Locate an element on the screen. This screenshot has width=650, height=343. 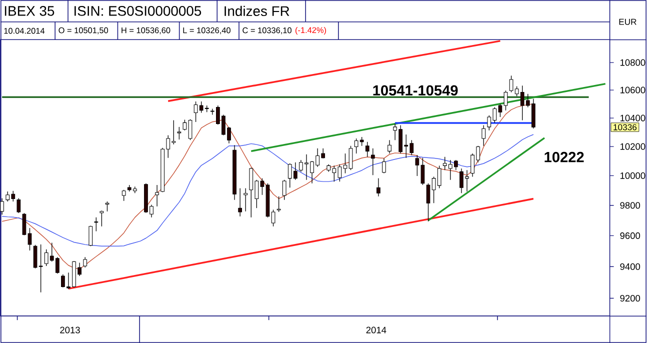
chart-title: IBEX 35 is located at coordinates (29, 11).